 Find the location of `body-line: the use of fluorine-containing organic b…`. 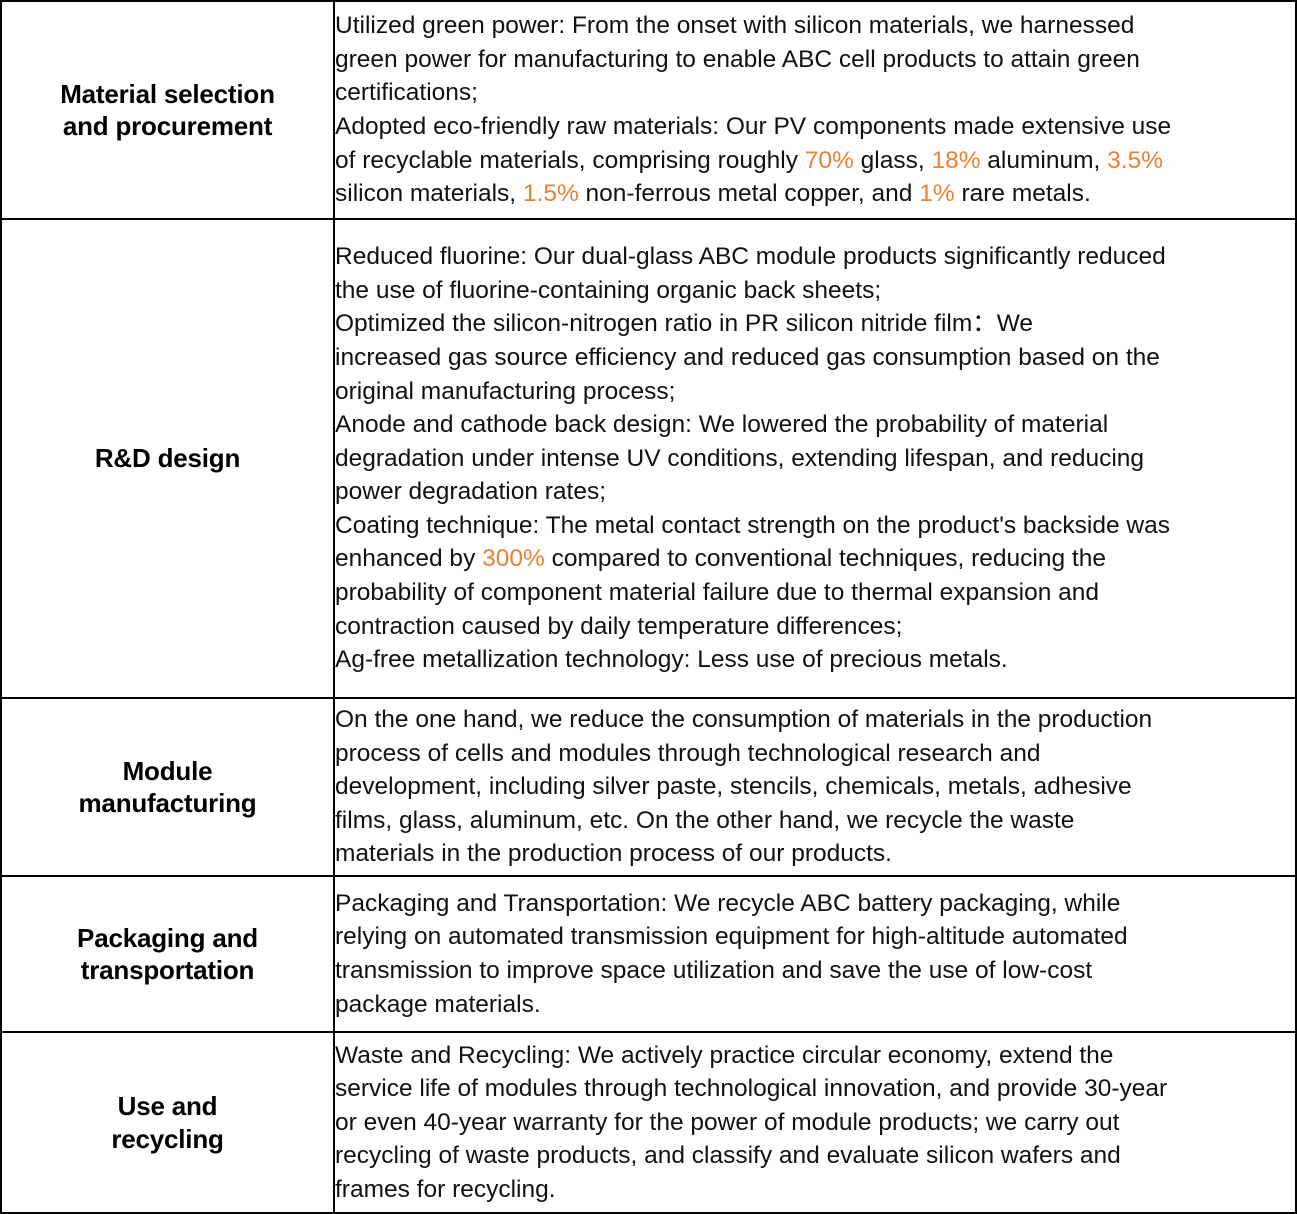

body-line: the use of fluorine-containing organic b… is located at coordinates (608, 290).